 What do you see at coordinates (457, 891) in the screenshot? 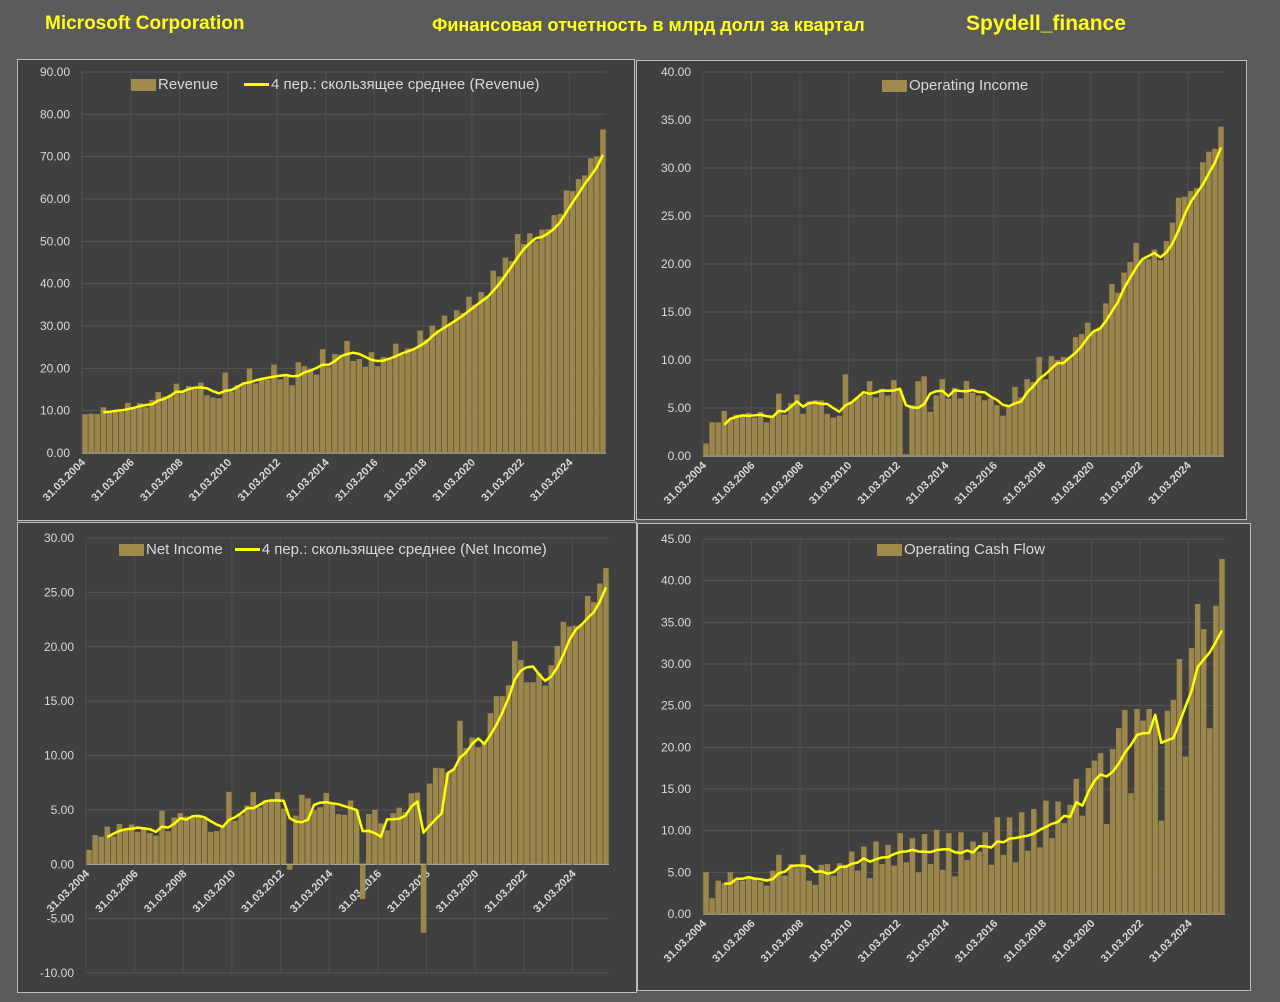
I see `x-tick-label: 31.03.2020` at bounding box center [457, 891].